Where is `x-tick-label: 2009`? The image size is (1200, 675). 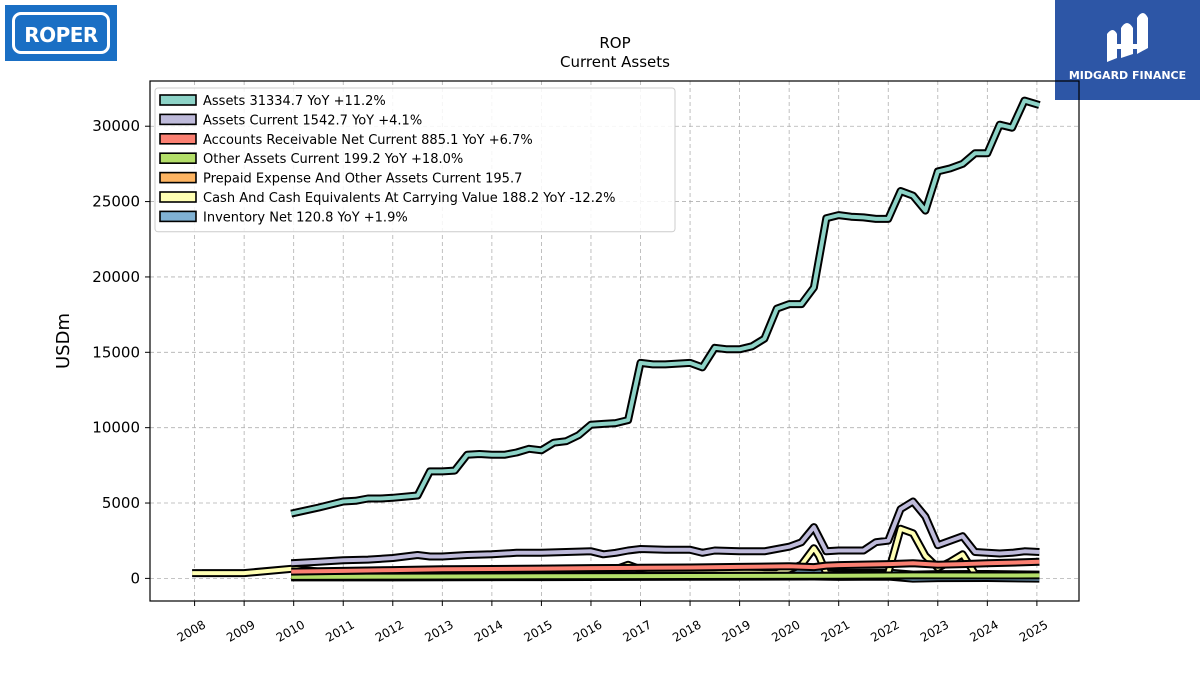 x-tick-label: 2009 is located at coordinates (240, 630).